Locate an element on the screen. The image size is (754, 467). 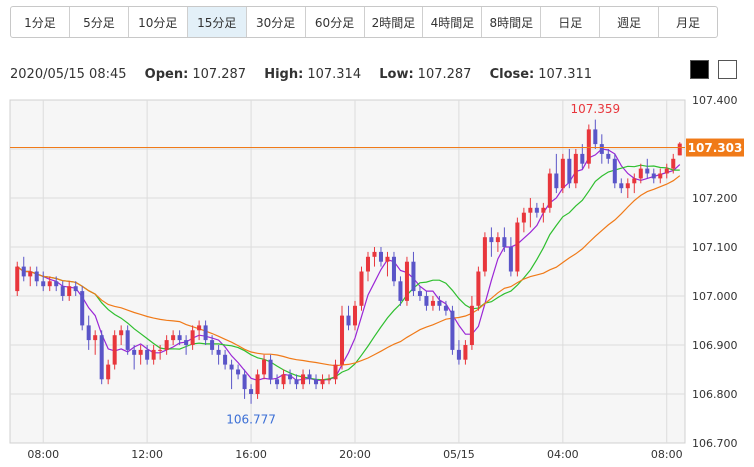
timeframe-button: 10分足 is located at coordinates (158, 22).